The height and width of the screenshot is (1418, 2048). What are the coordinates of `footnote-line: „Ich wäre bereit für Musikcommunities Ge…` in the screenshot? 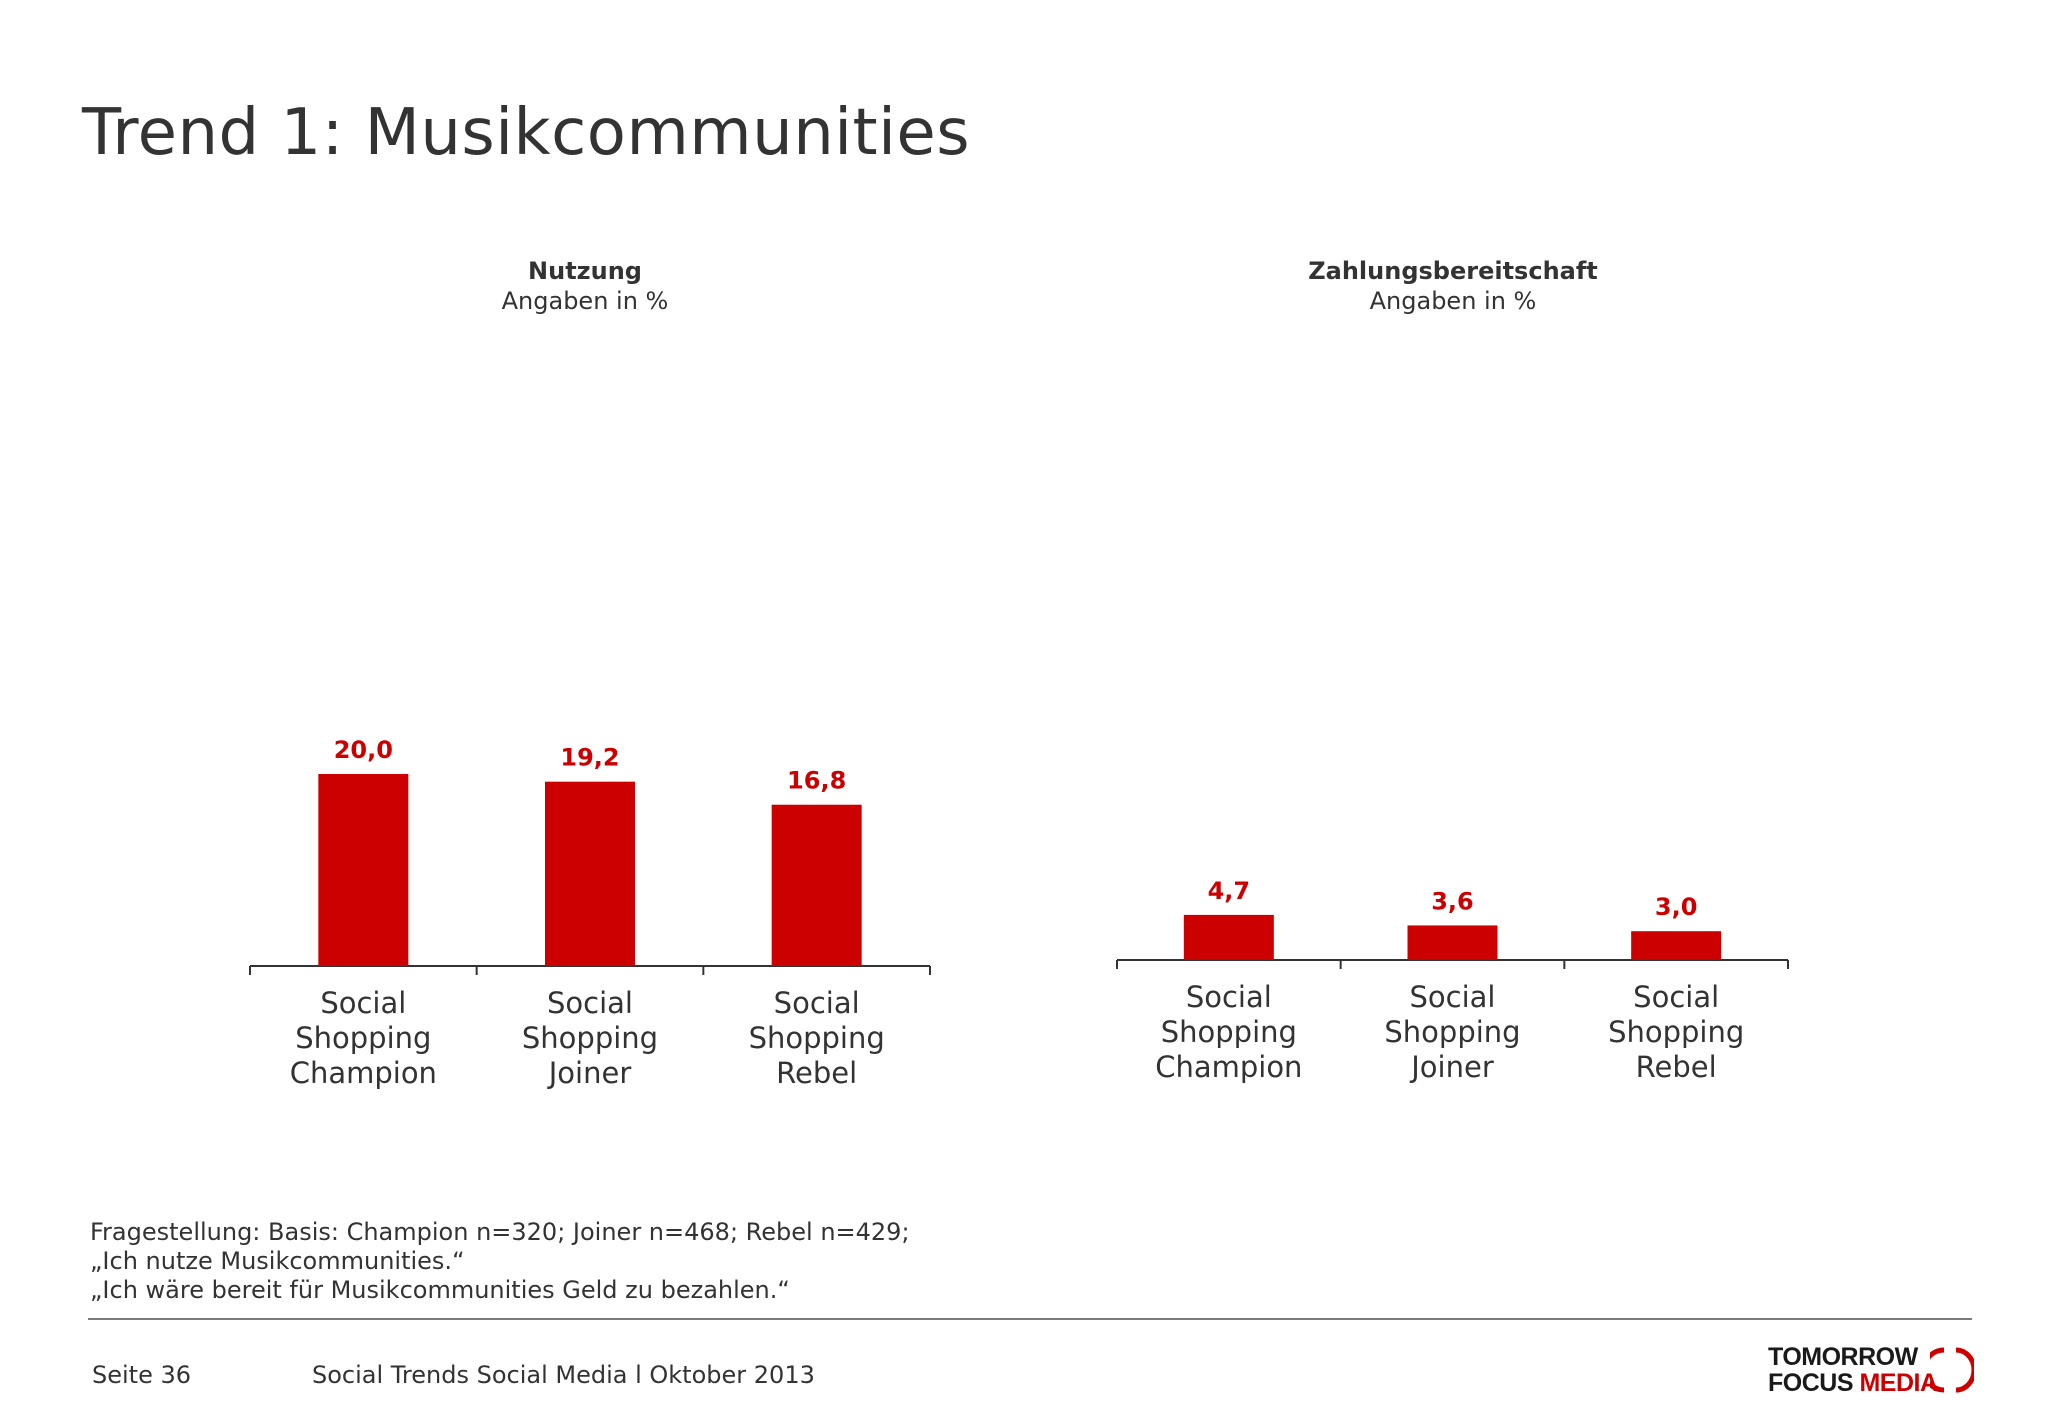 It's located at (440, 1290).